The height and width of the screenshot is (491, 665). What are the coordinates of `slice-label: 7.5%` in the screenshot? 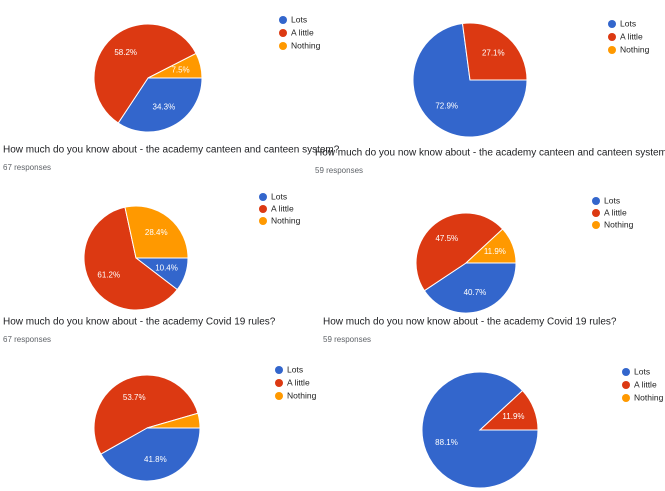 It's located at (180, 69).